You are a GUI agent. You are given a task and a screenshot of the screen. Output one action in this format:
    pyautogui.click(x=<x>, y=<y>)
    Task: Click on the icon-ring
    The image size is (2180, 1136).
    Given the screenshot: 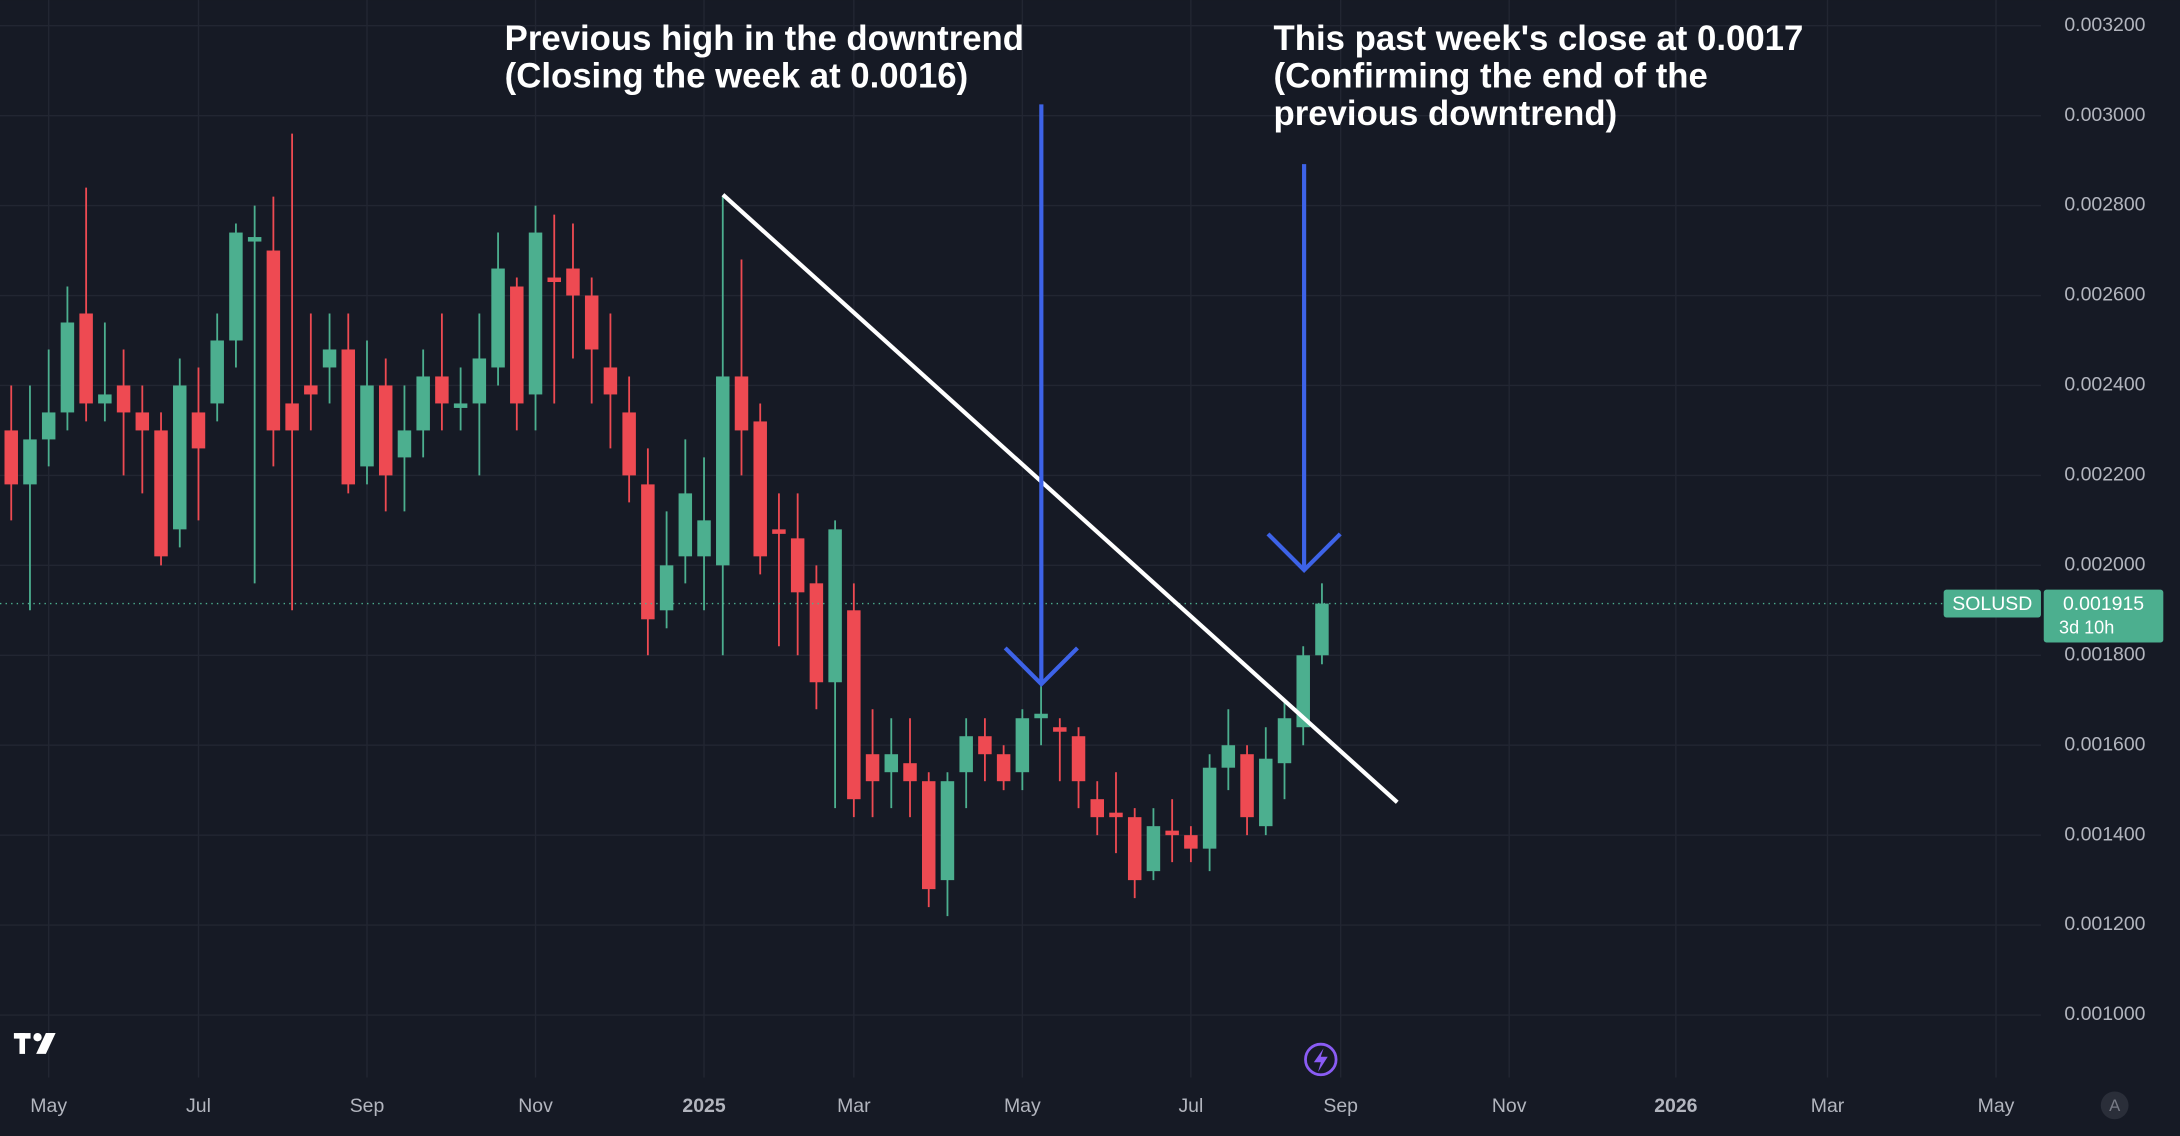 What is the action you would take?
    pyautogui.click(x=1321, y=1059)
    